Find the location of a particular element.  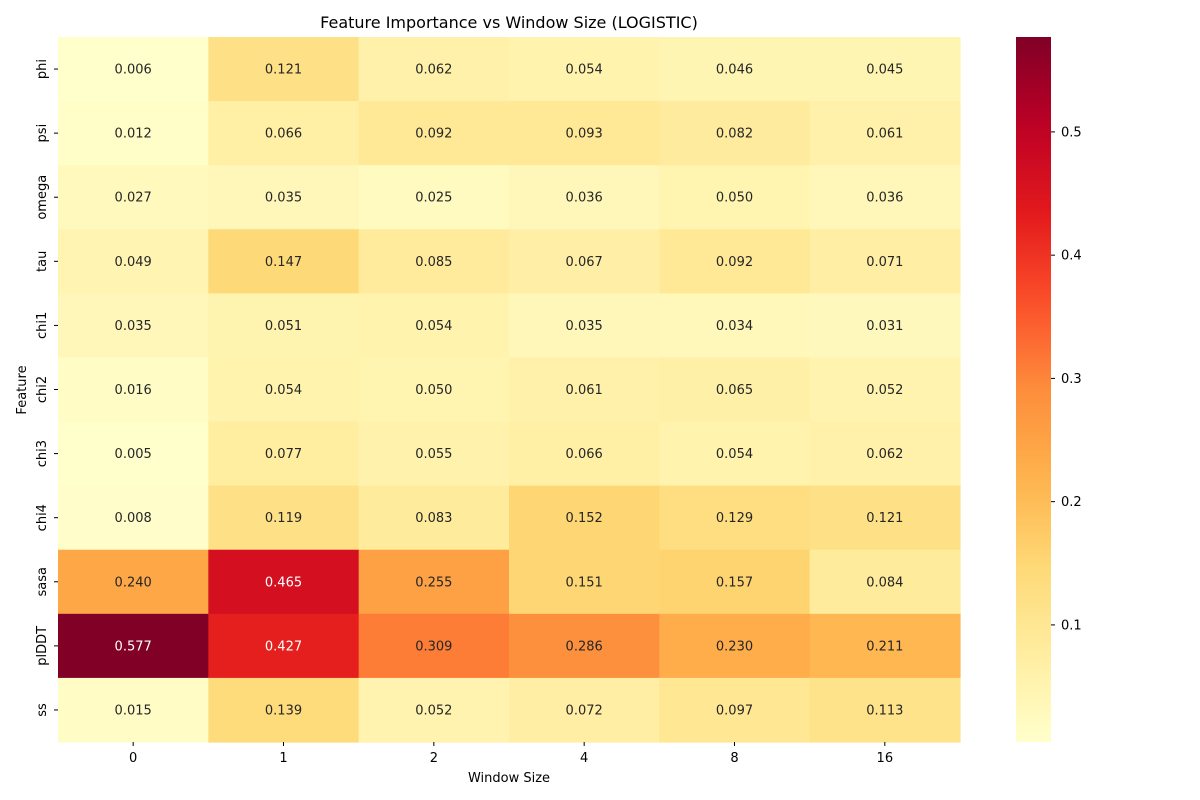

cell-value-label: 0.025 is located at coordinates (433, 198).